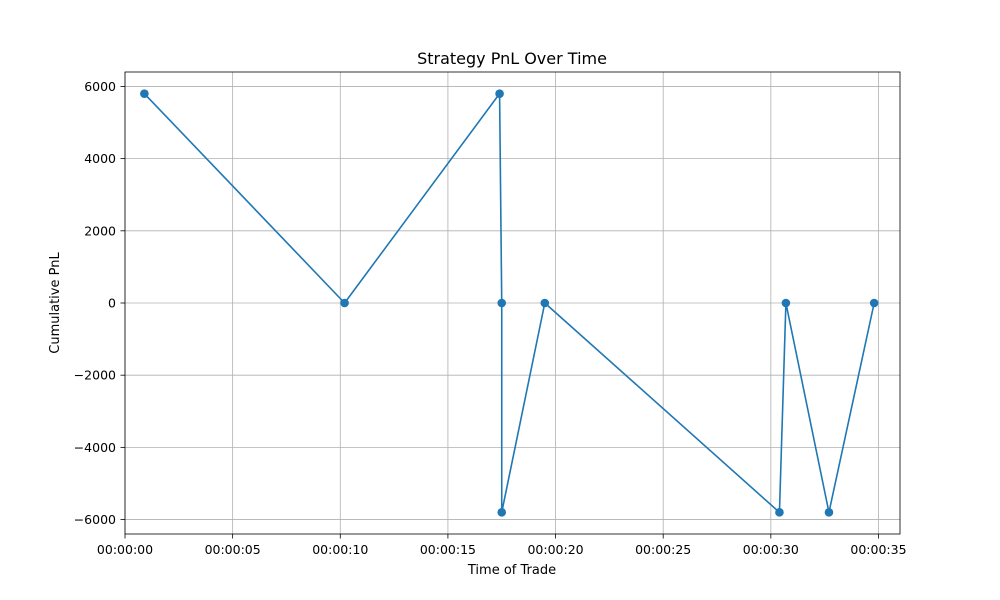  What do you see at coordinates (112, 303) in the screenshot?
I see `y-tick-label: 0` at bounding box center [112, 303].